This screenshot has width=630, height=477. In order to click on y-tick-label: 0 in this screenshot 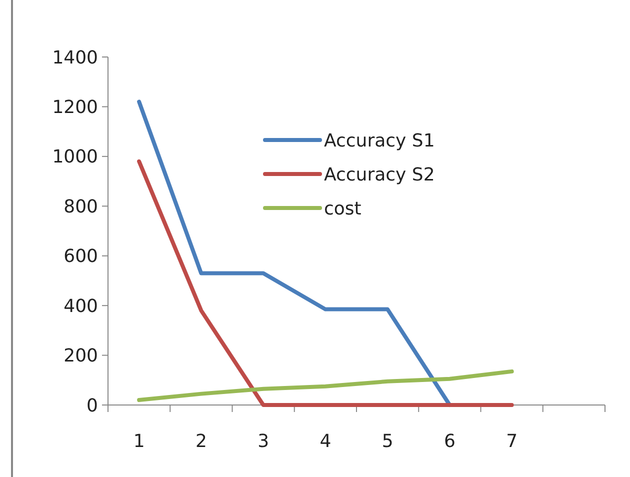, I will do `click(92, 405)`.